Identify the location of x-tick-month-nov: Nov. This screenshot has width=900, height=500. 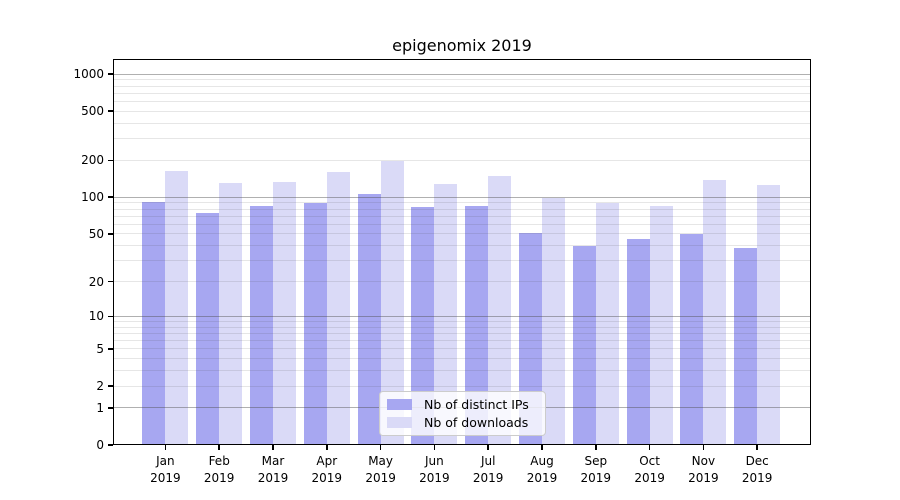
(703, 461).